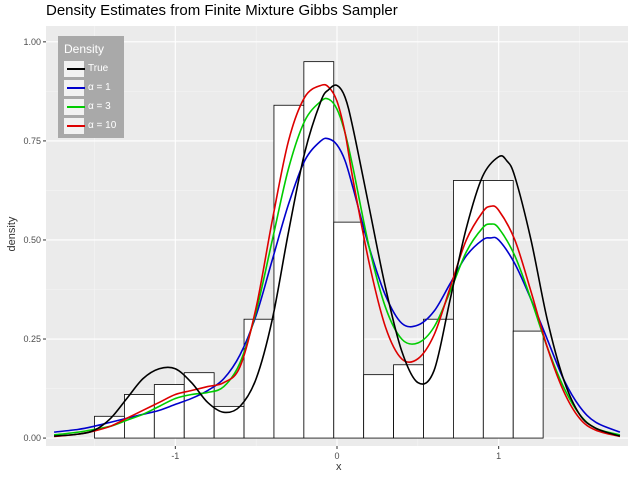 This screenshot has height=480, width=640. Describe the element at coordinates (99, 87) in the screenshot. I see `legend-label-alpha-1: α = 1` at that location.